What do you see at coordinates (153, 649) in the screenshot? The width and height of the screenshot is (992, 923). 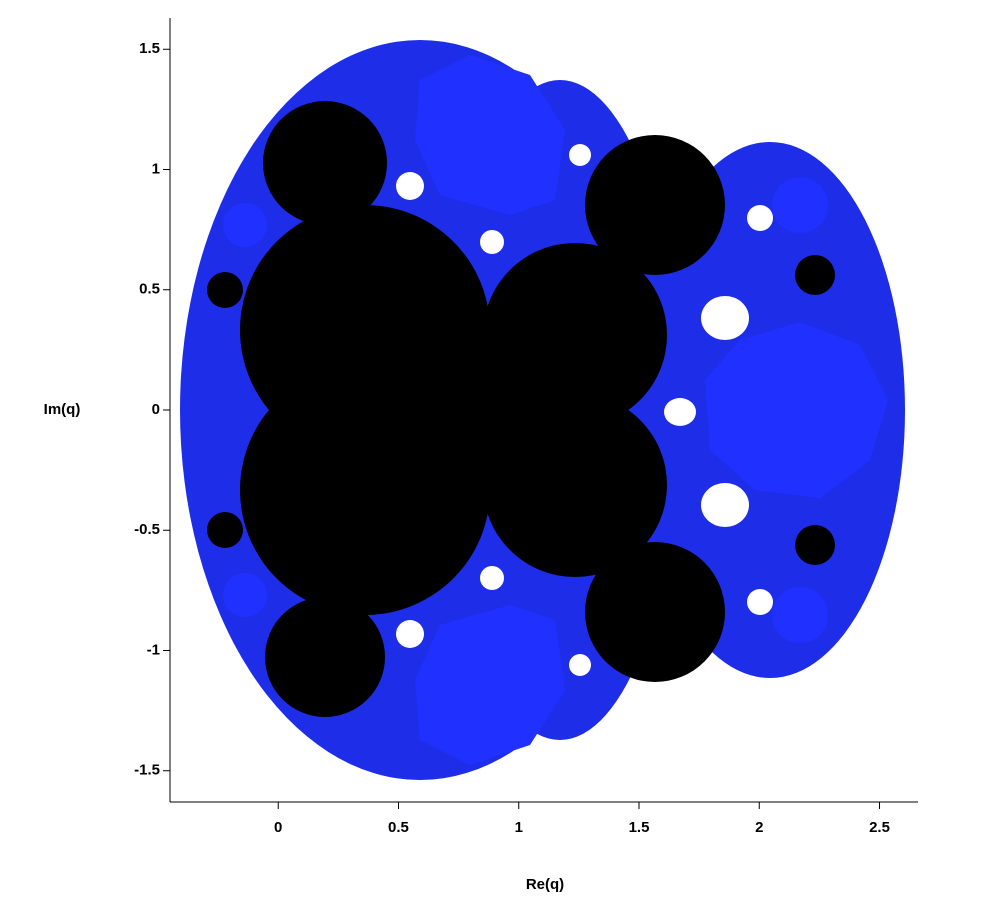 I see `y-tick-label: -1` at bounding box center [153, 649].